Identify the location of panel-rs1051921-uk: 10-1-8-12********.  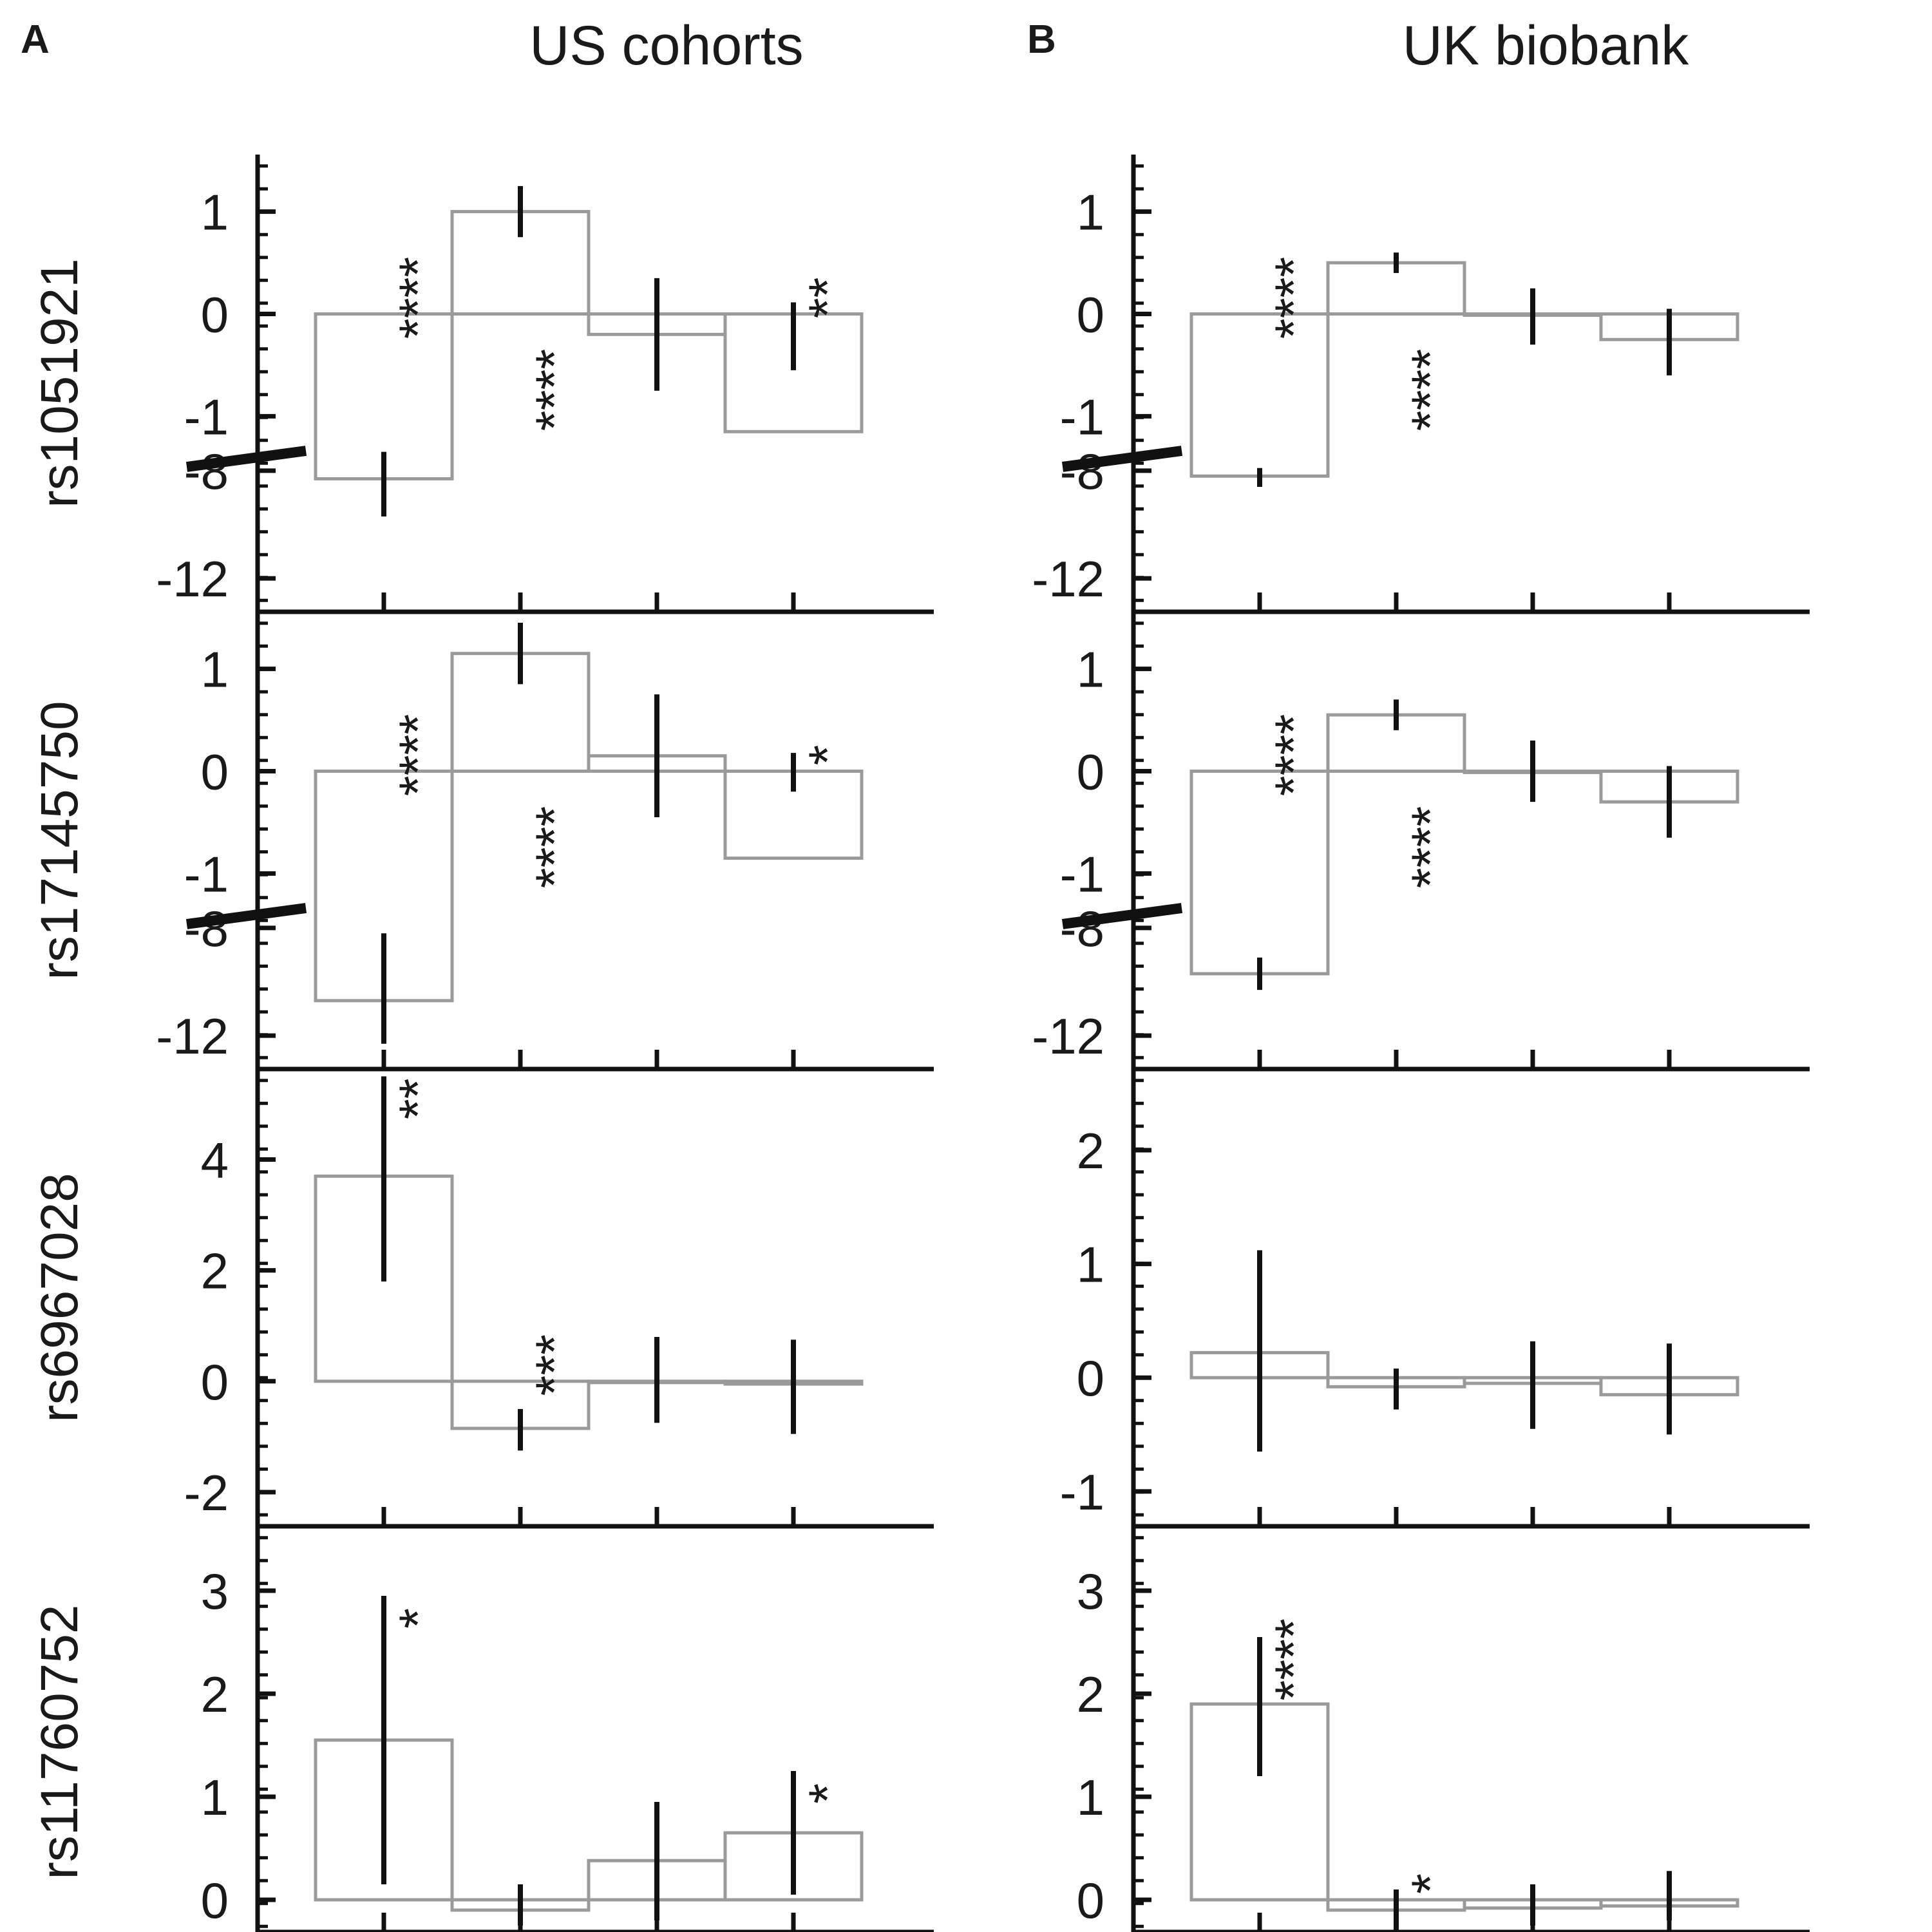
(1421, 384).